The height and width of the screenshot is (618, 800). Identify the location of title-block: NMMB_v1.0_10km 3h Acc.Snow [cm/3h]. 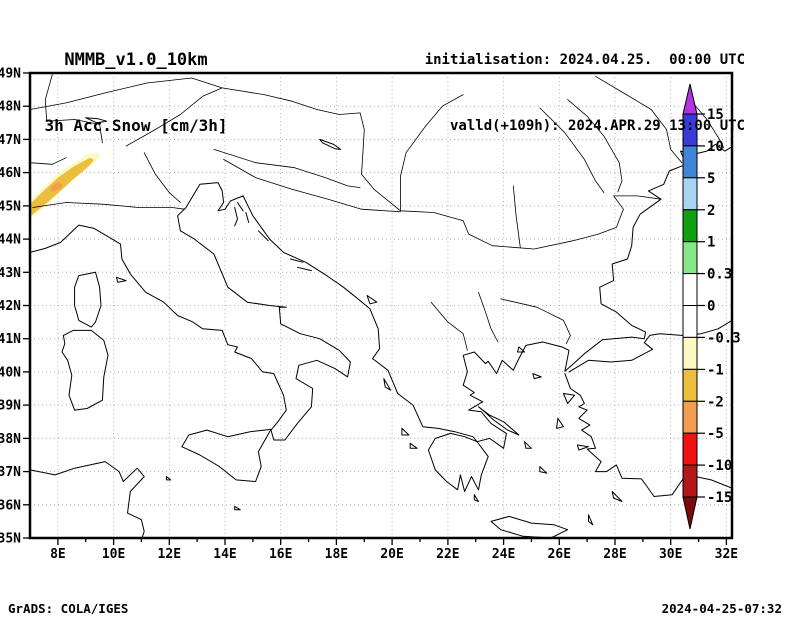
(136, 93).